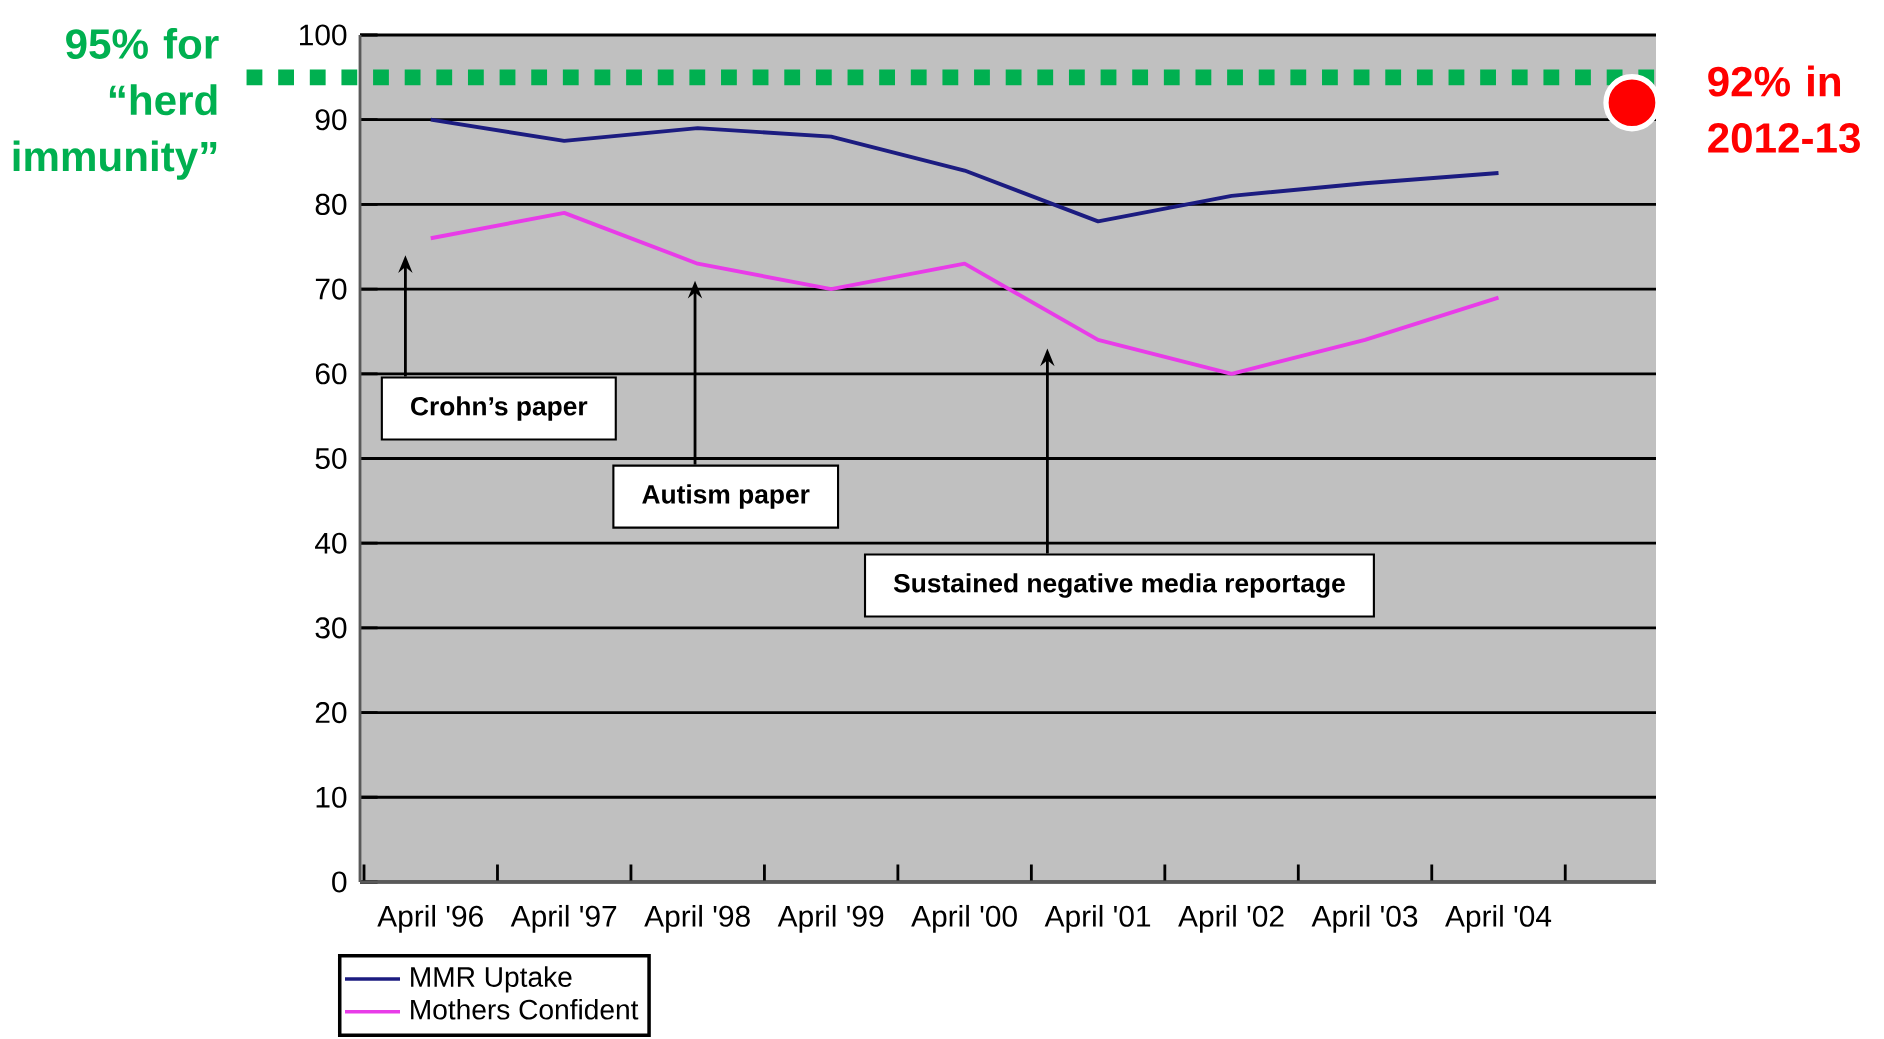  I want to click on y-tick-label: 50, so click(331, 458).